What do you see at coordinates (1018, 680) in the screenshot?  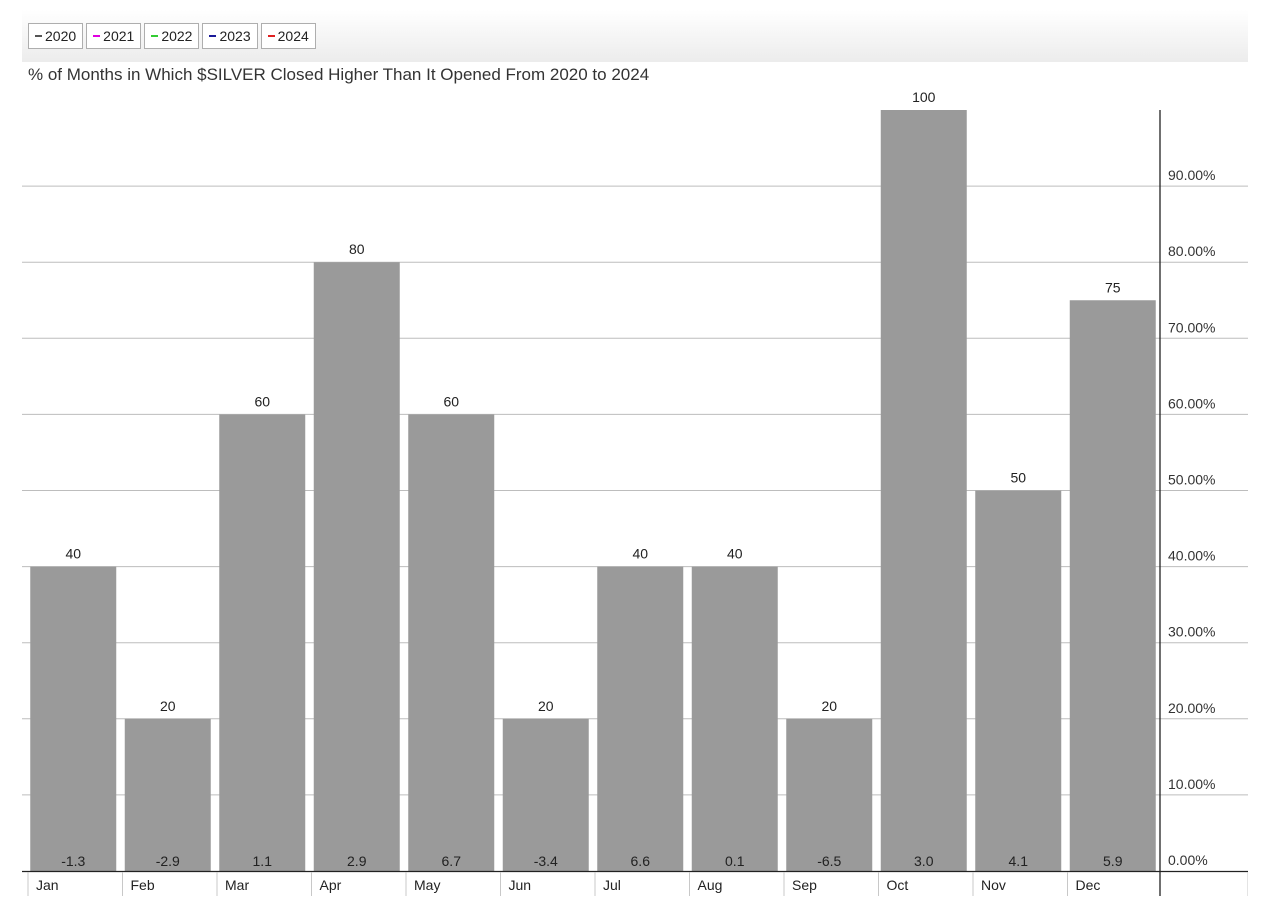 I see `bar-nov` at bounding box center [1018, 680].